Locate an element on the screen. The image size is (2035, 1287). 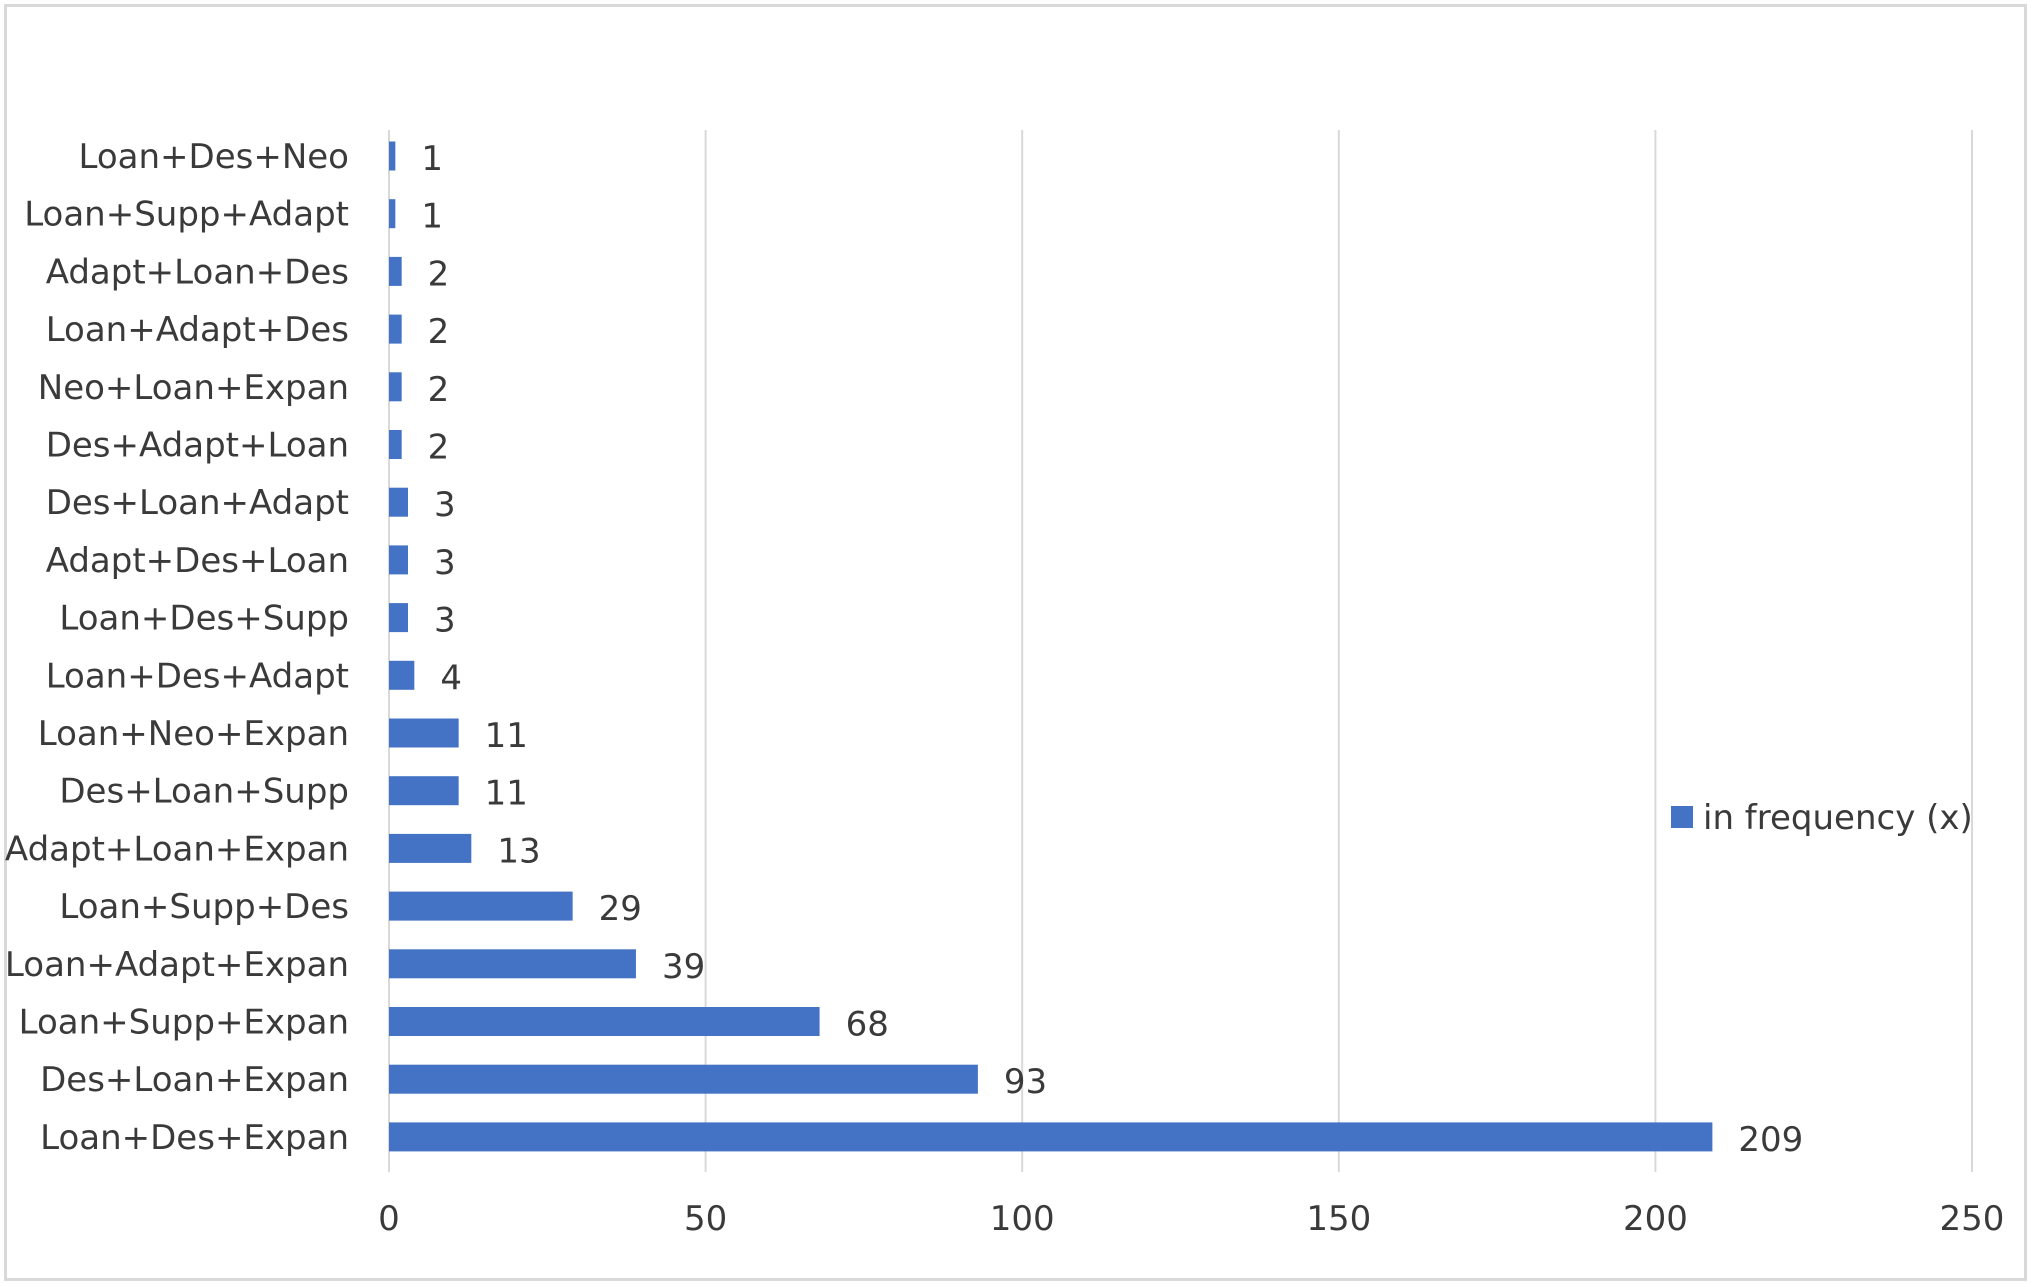
x-tick-label: 50 is located at coordinates (705, 1219).